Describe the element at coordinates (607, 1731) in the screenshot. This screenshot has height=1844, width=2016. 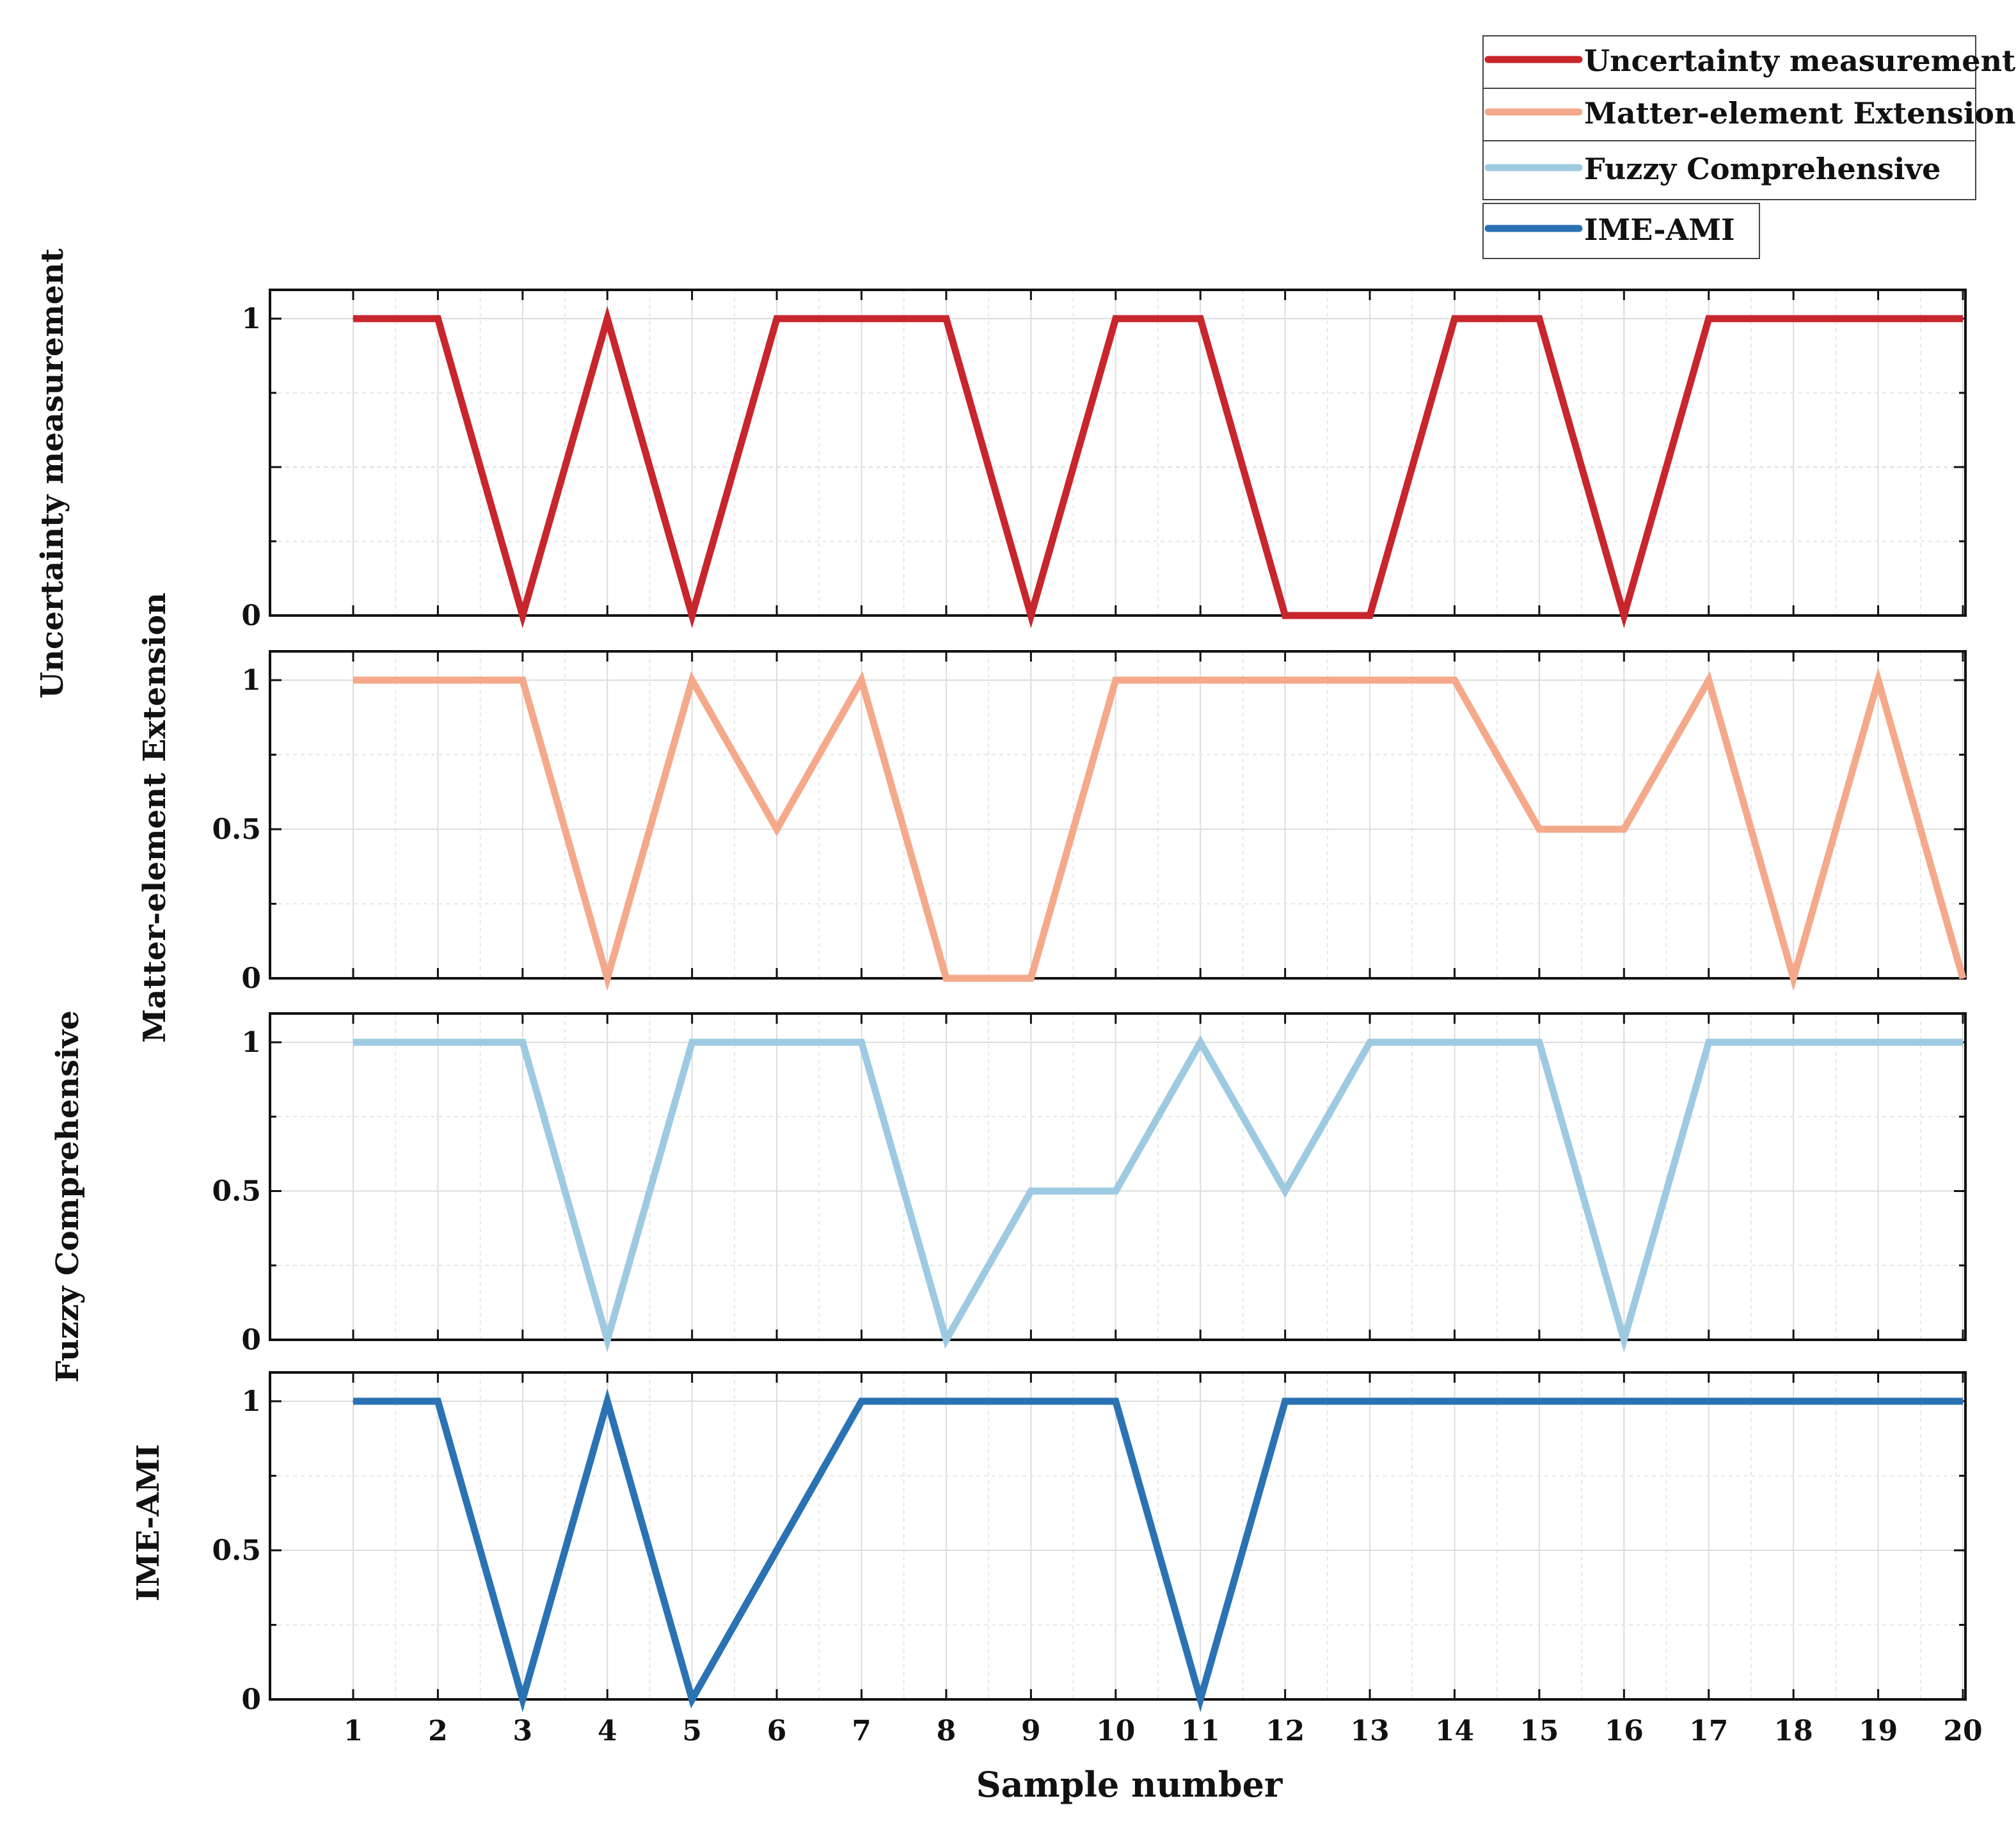
I see `x-tick-label: 4` at that location.